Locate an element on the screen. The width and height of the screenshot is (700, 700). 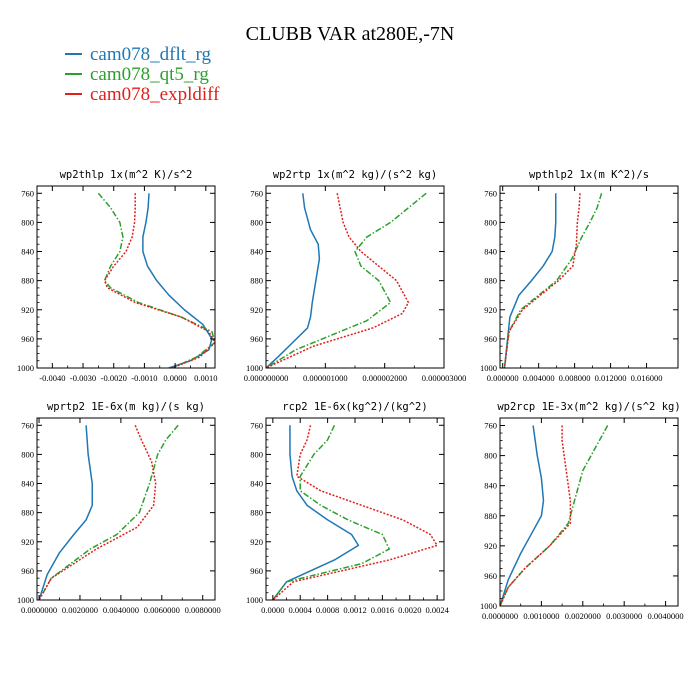
x-tick-label: -0.0030 is located at coordinates (83, 378).